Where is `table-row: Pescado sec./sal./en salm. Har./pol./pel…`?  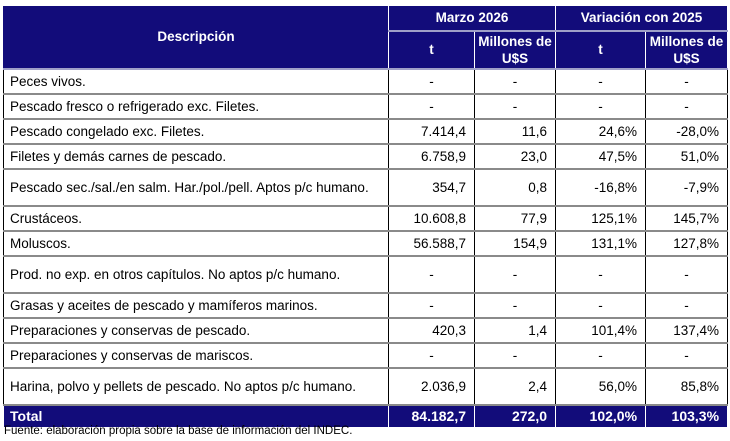
table-row: Pescado sec./sal./en salm. Har./pol./pel… is located at coordinates (366, 187).